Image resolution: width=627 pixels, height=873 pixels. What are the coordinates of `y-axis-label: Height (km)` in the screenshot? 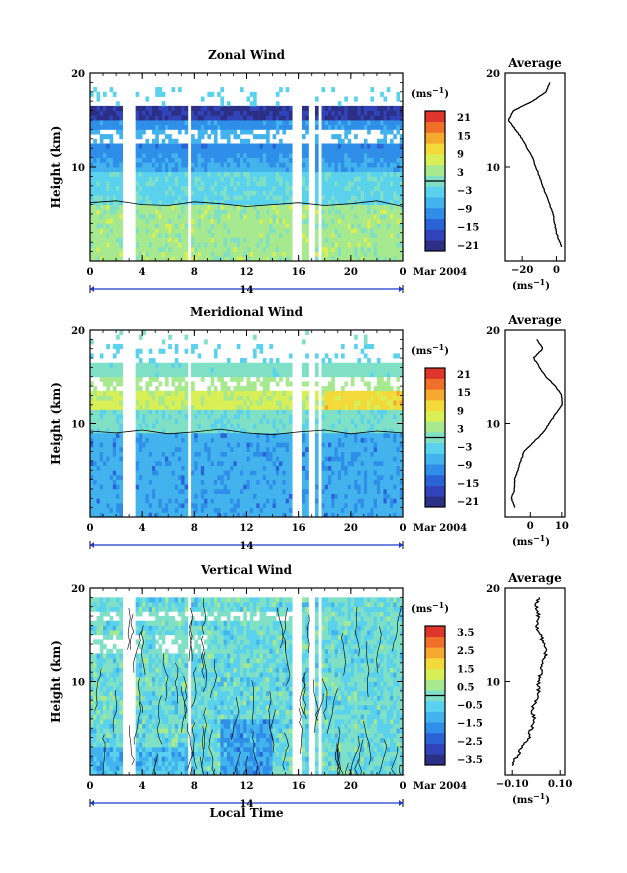 It's located at (56, 167).